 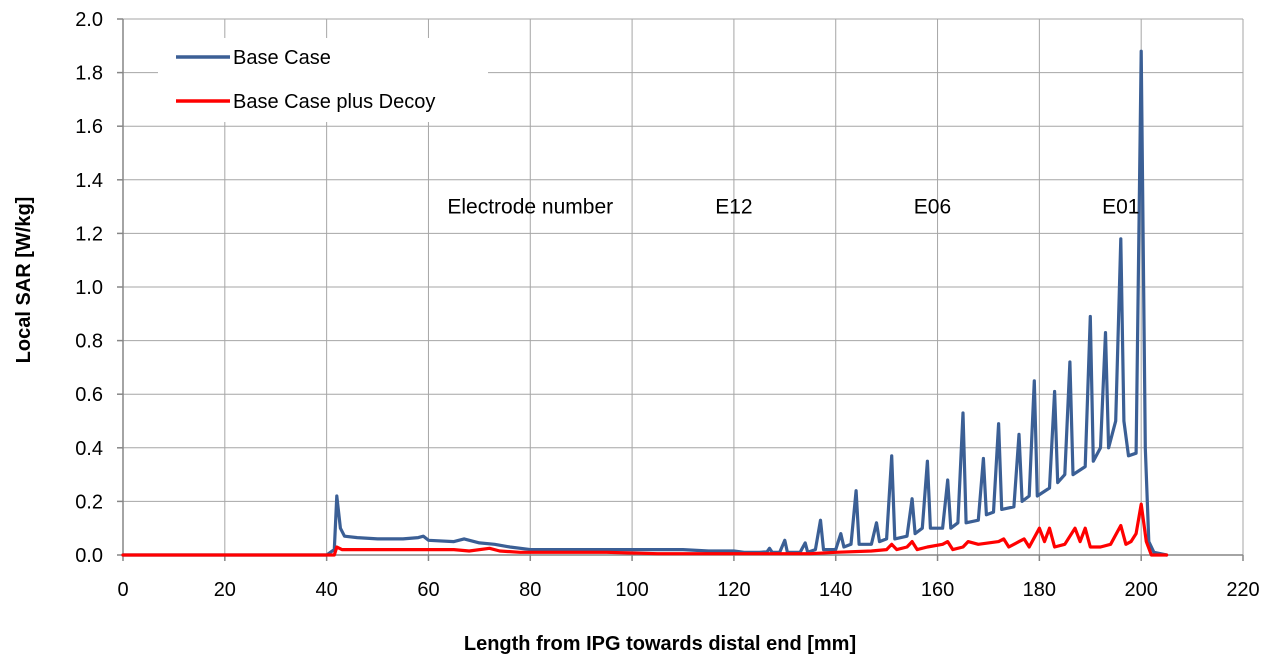 What do you see at coordinates (89, 20) in the screenshot?
I see `y-tick-label: 2.0` at bounding box center [89, 20].